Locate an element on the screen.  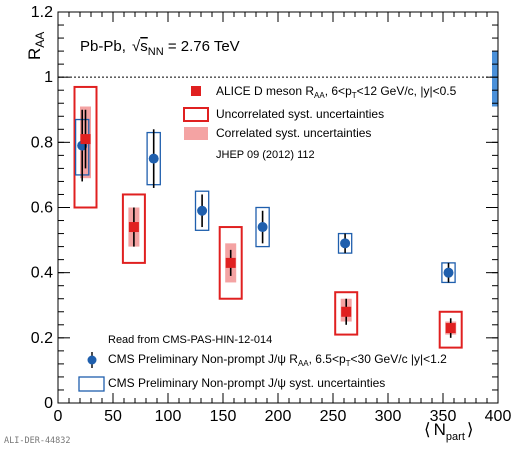
y-tick-label: 1.2 is located at coordinates (42, 12).